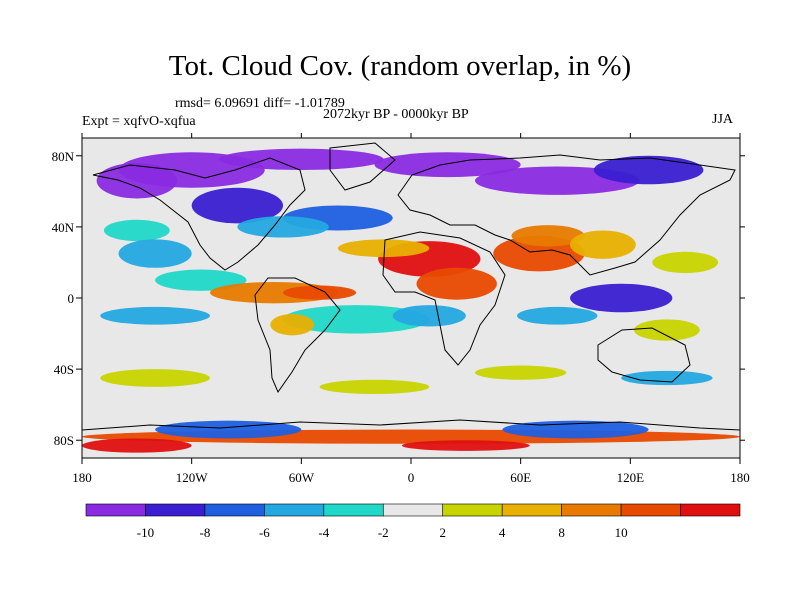 The image size is (800, 600). What do you see at coordinates (644, 355) in the screenshot?
I see `coast-australia` at bounding box center [644, 355].